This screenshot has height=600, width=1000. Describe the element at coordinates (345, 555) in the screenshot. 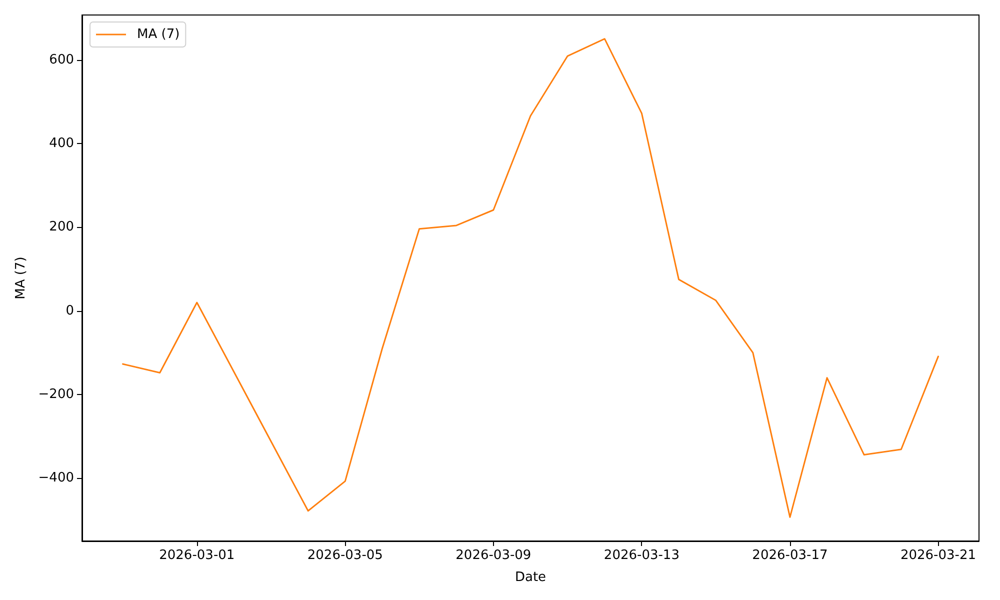

I see `x-tick-label: 2026-03-05` at that location.